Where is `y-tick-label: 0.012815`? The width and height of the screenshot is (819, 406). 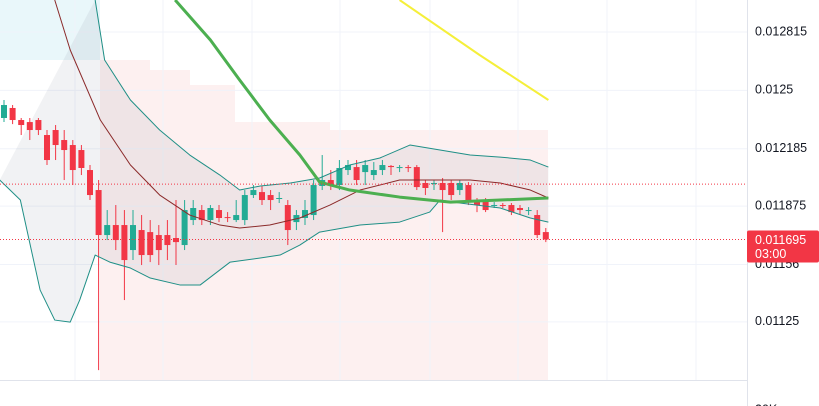
y-tick-label: 0.012815 is located at coordinates (781, 31).